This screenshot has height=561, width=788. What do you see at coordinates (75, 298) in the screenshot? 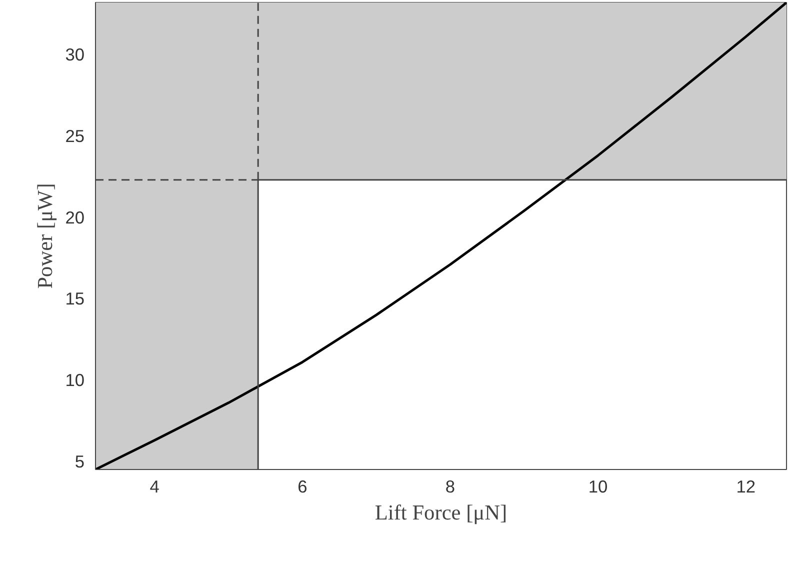
I see `y-tick-label: 15` at bounding box center [75, 298].